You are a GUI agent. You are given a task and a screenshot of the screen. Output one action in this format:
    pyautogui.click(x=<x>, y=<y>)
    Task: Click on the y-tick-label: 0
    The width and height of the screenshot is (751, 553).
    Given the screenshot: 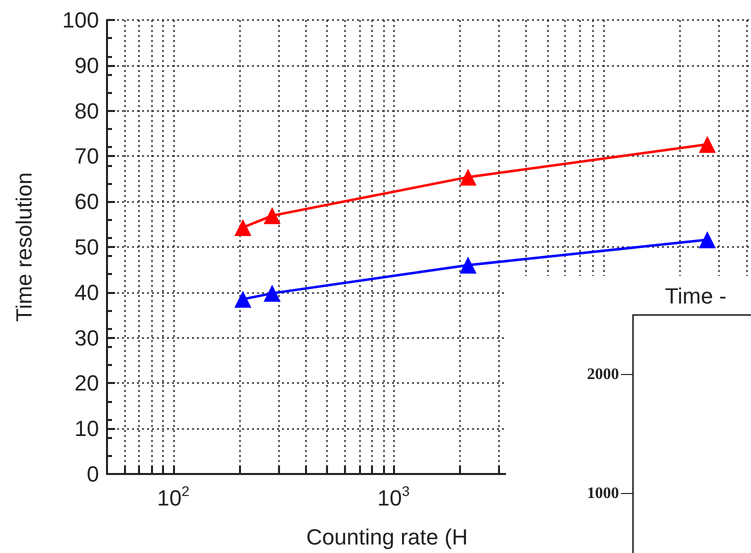 What is the action you would take?
    pyautogui.click(x=92, y=474)
    